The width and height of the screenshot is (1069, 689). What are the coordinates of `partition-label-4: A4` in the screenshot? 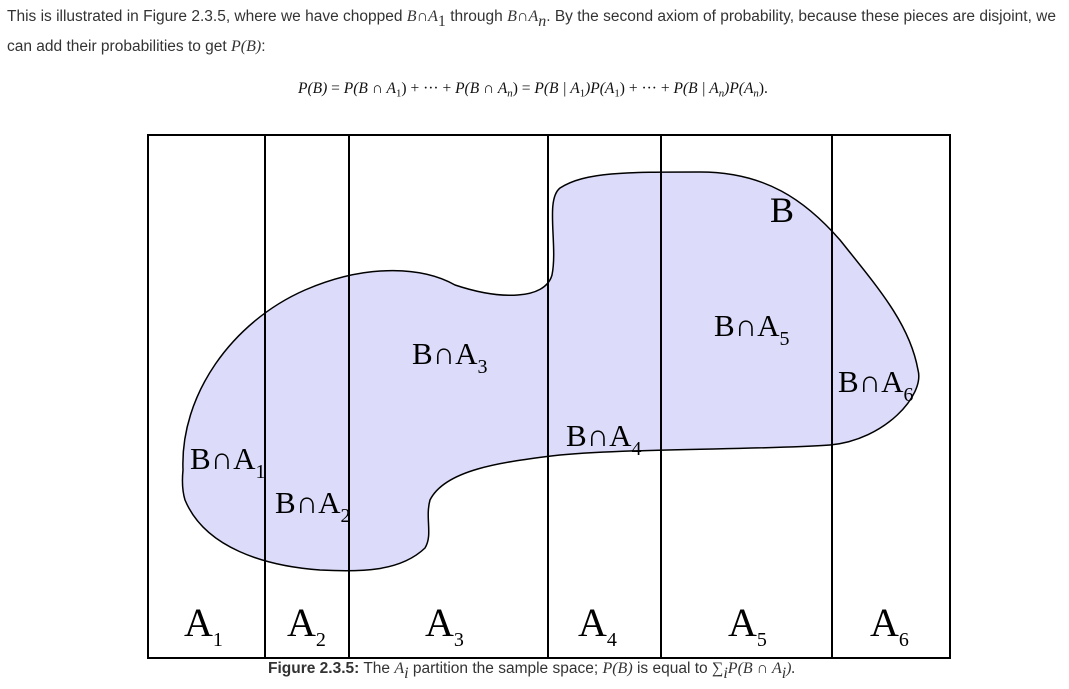 It's located at (597, 625).